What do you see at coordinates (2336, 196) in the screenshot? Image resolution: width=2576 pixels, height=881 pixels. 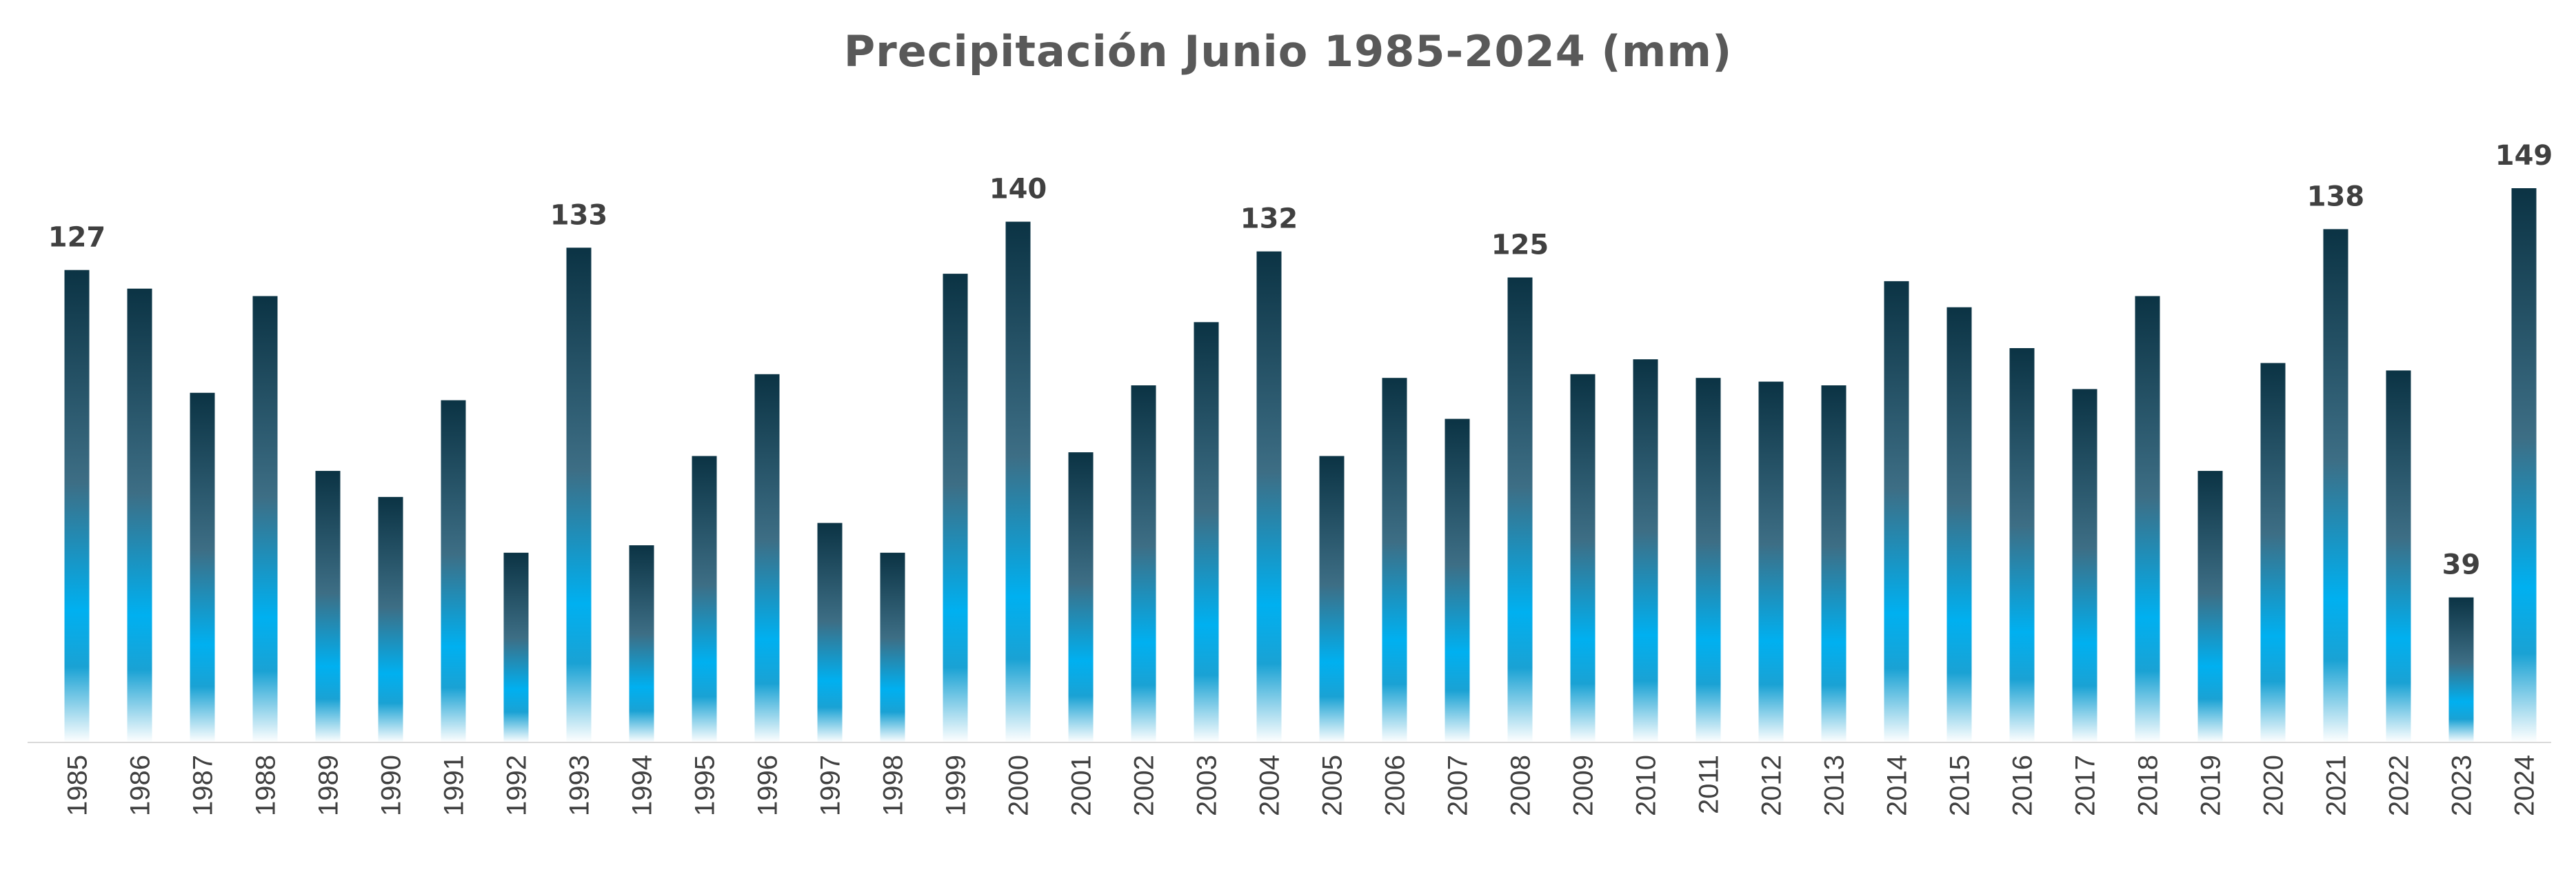 I see `data-label-2021: 138` at bounding box center [2336, 196].